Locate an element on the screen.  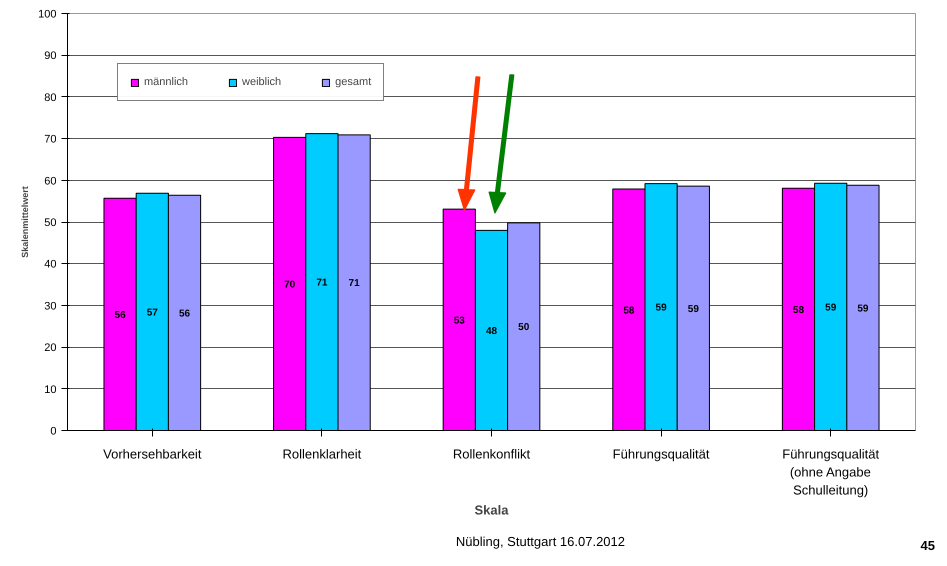
y-tick-label: 100 is located at coordinates (47, 14).